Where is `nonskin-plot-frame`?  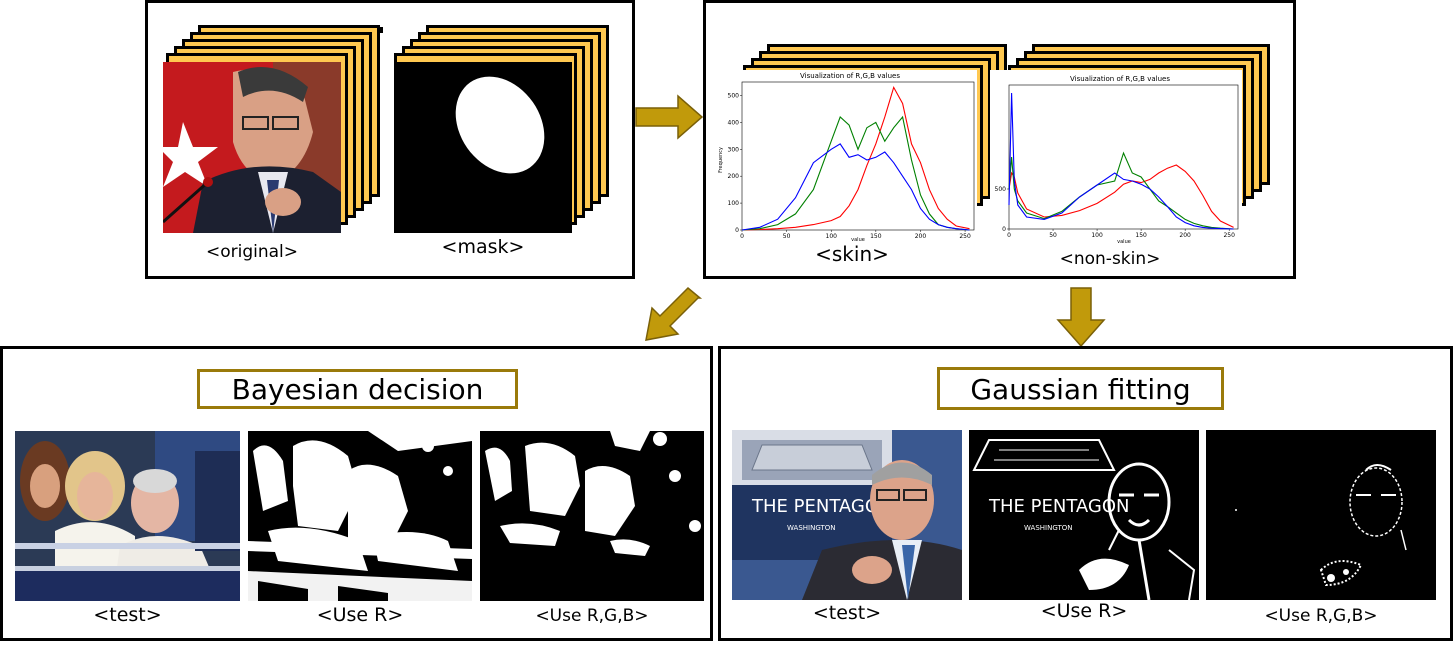
nonskin-plot-frame is located at coordinates (1123, 157).